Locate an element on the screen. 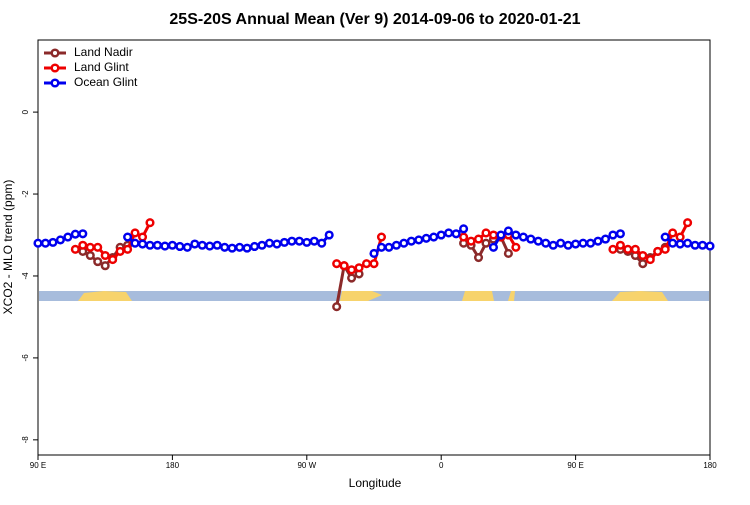 The width and height of the screenshot is (750, 505). x-tick-label: 0 is located at coordinates (441, 465).